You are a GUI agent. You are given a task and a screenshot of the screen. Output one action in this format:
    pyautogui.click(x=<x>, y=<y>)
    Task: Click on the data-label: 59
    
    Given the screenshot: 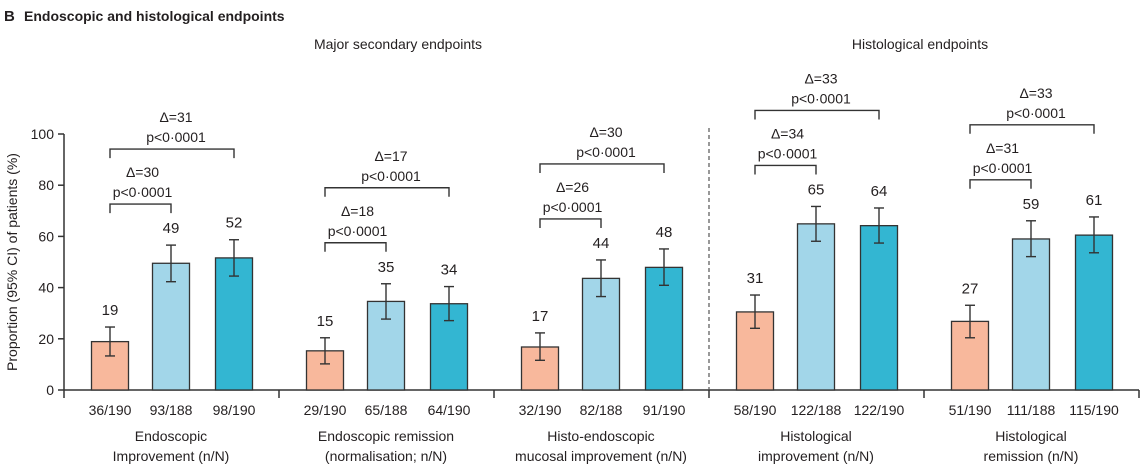 What is the action you would take?
    pyautogui.click(x=1031, y=204)
    